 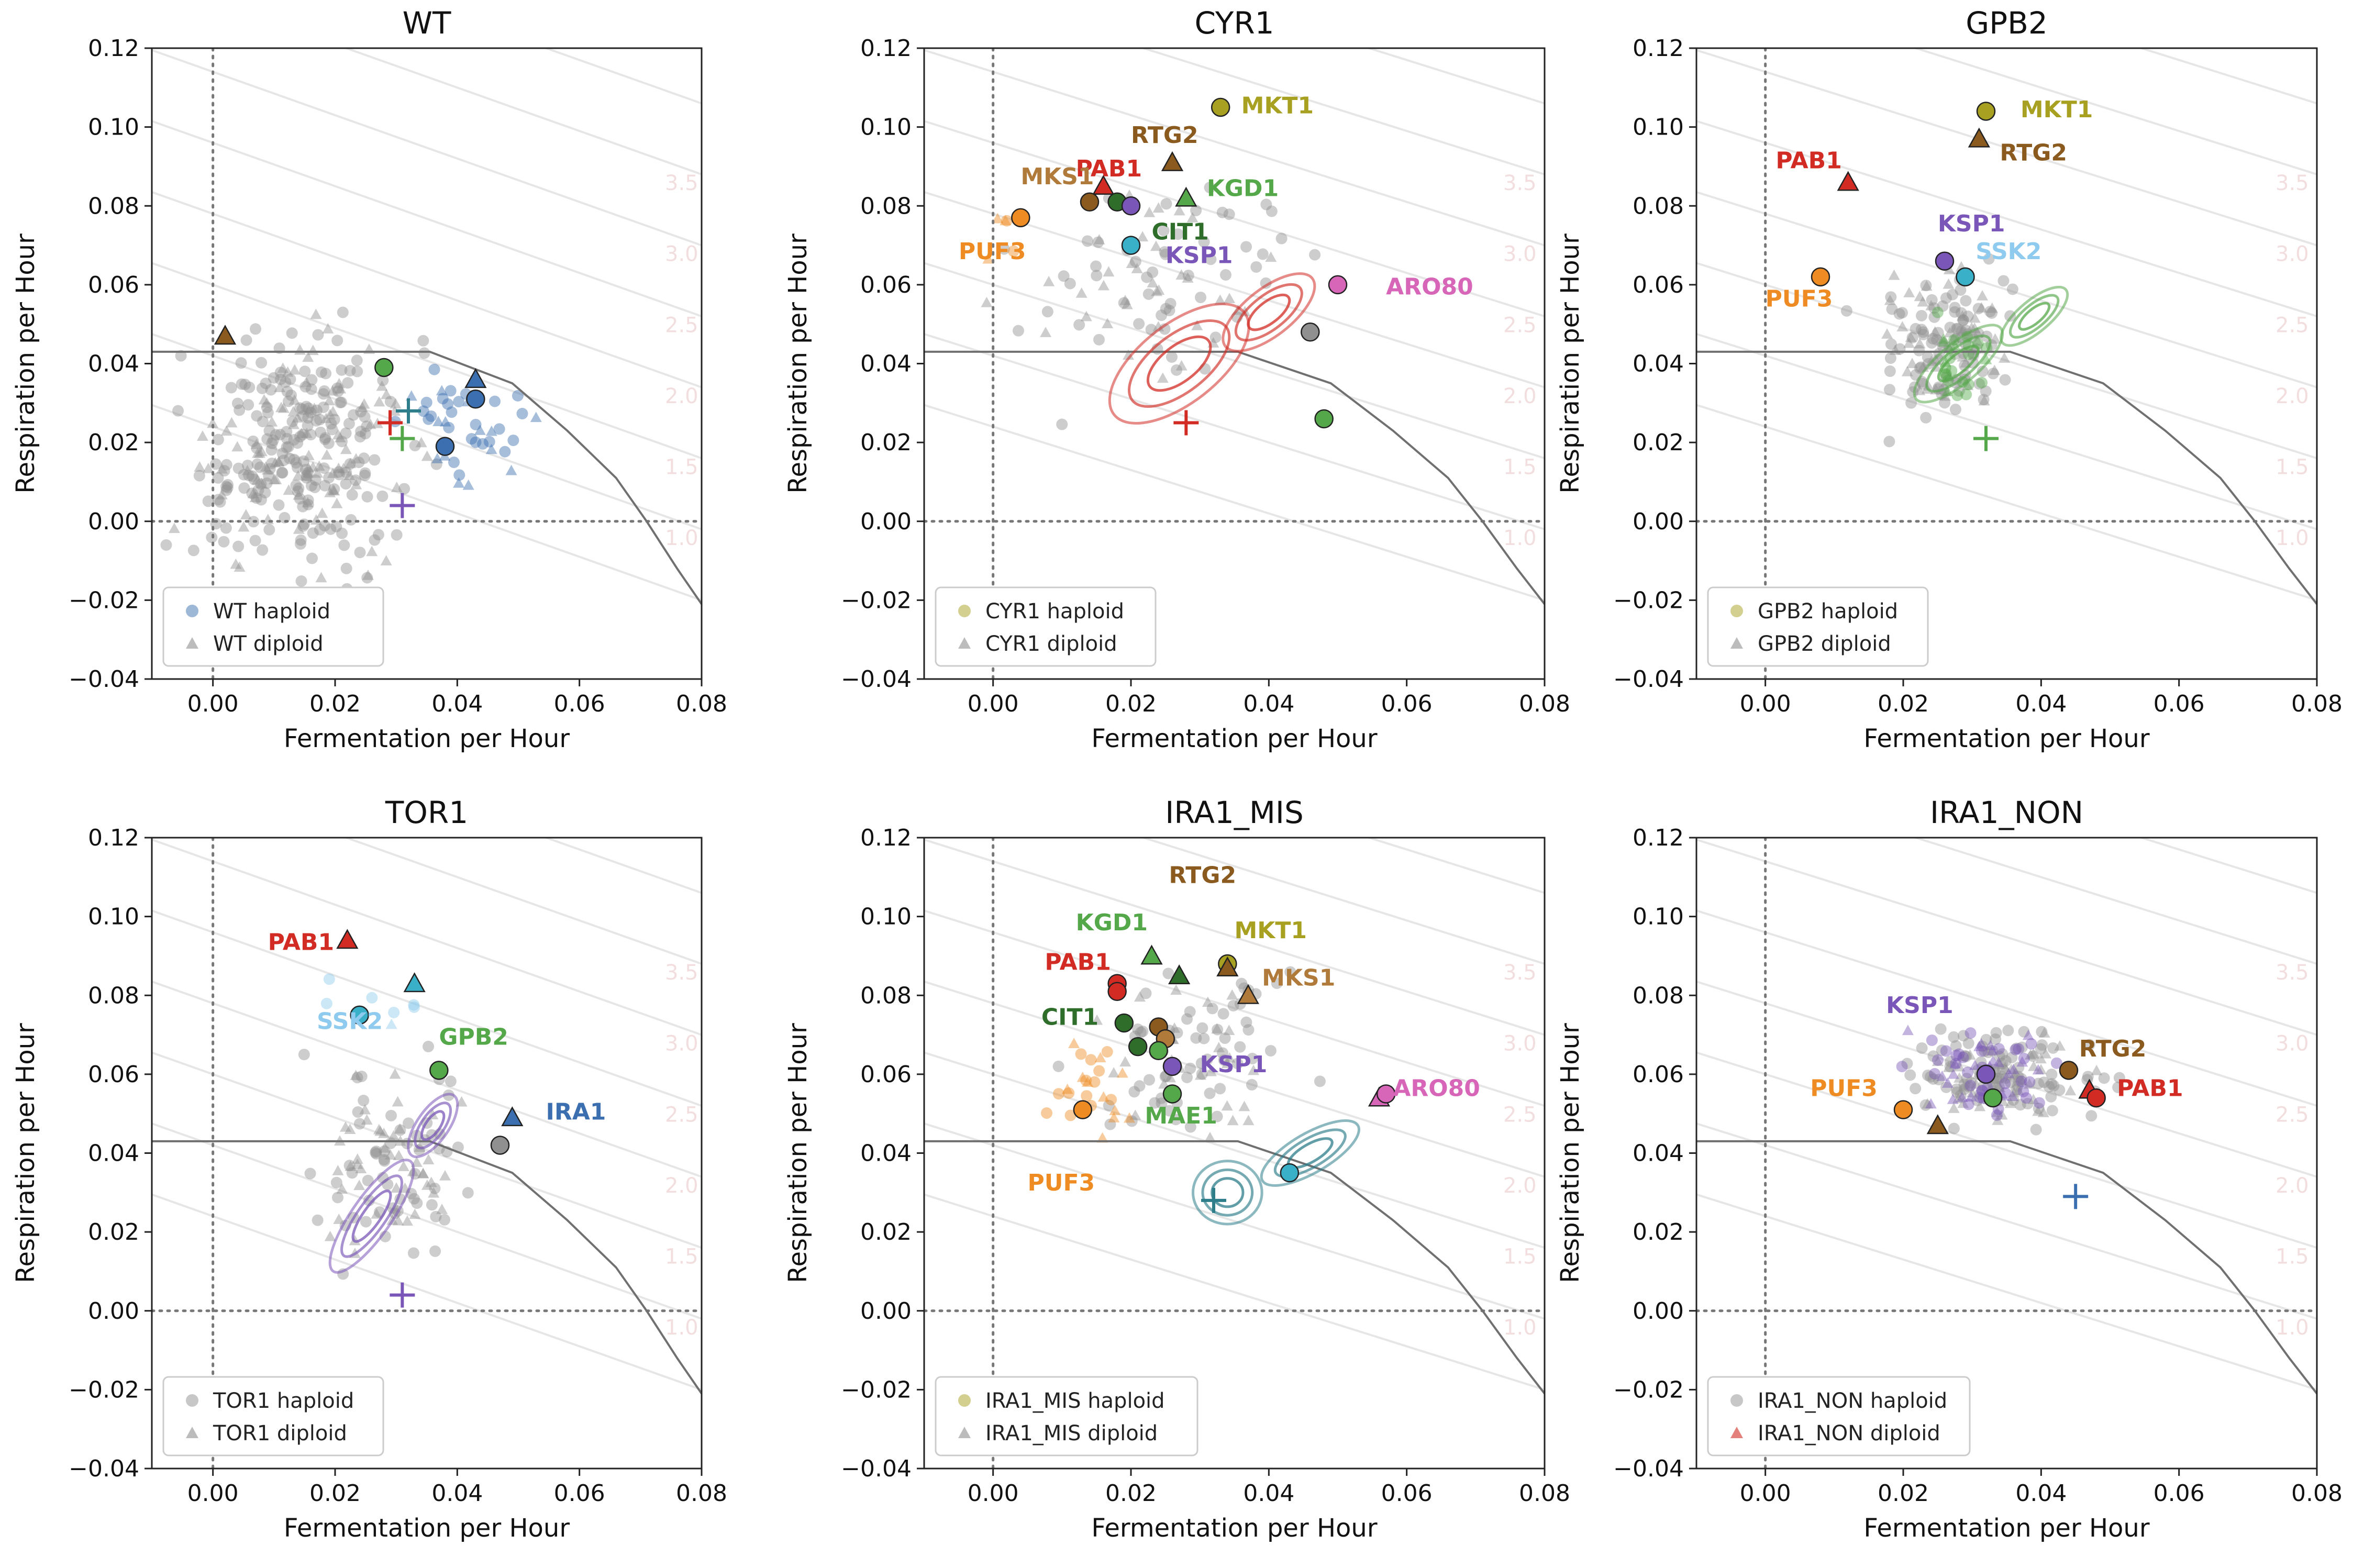 What do you see at coordinates (1659, 1153) in the screenshot?
I see `y-tick-label: 0.04` at bounding box center [1659, 1153].